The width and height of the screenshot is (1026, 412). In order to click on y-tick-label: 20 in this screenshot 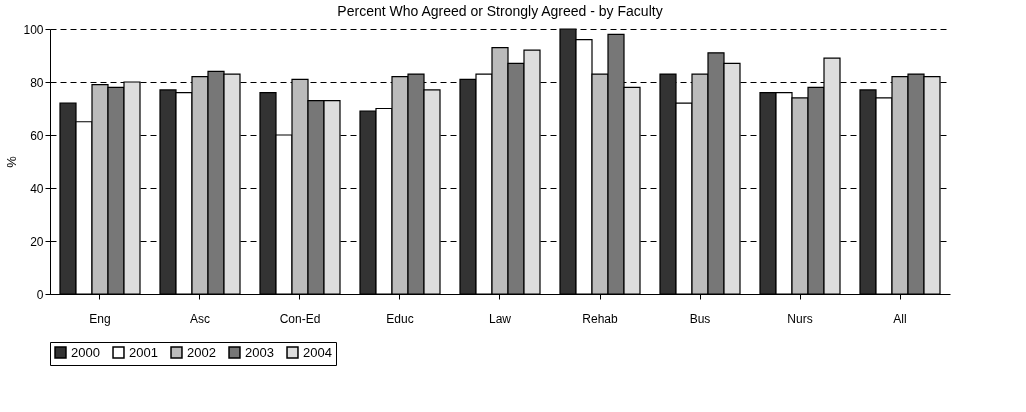, I will do `click(37, 241)`.